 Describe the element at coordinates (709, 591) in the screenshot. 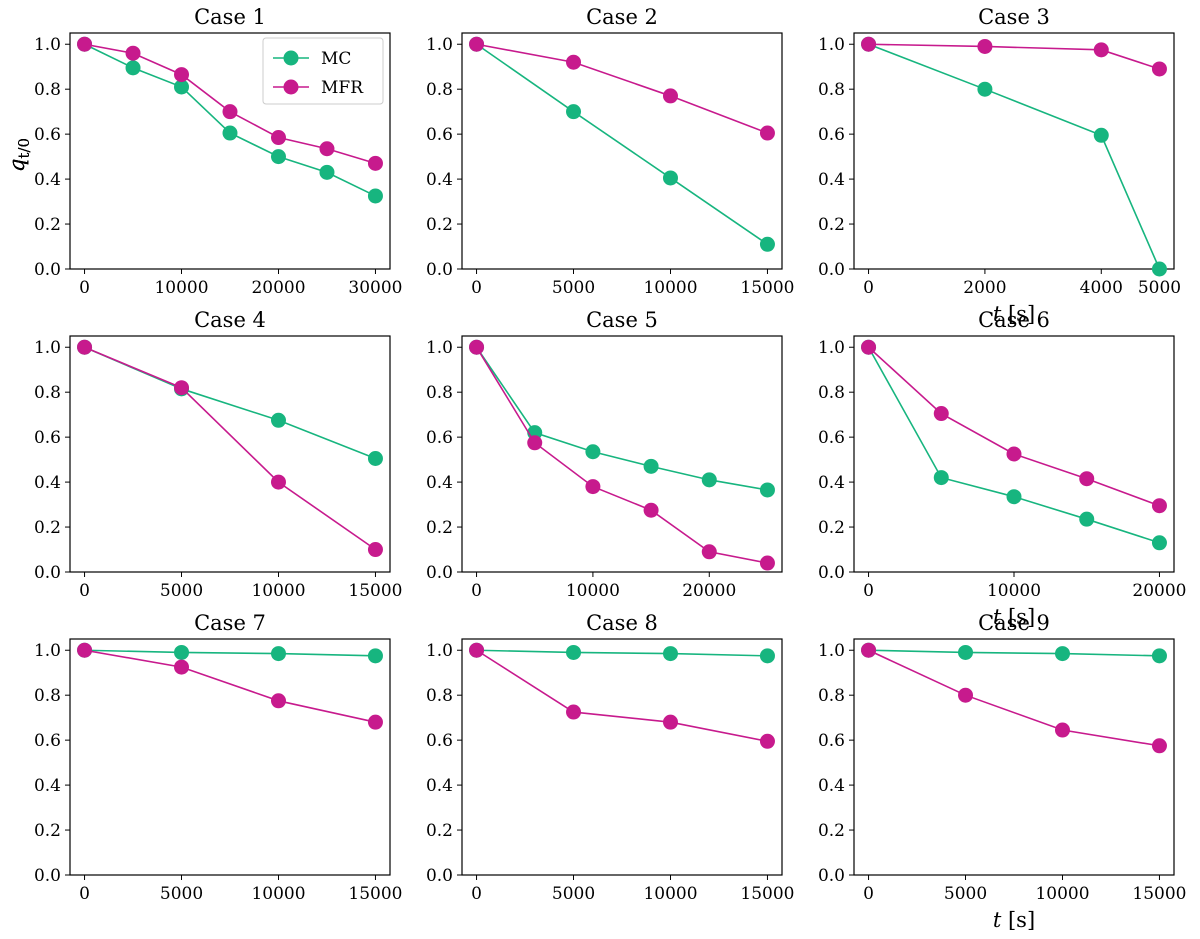

I see `x-tick-label: 20000` at that location.